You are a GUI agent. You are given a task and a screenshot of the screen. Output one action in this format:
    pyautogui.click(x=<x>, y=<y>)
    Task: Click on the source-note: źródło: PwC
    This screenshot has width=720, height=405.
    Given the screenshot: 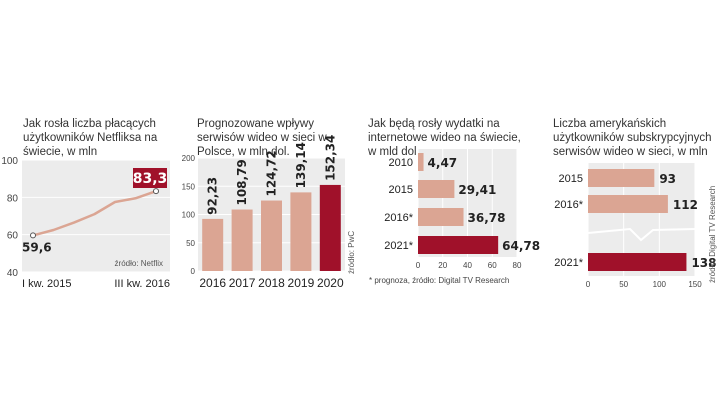 What is the action you would take?
    pyautogui.click(x=351, y=252)
    